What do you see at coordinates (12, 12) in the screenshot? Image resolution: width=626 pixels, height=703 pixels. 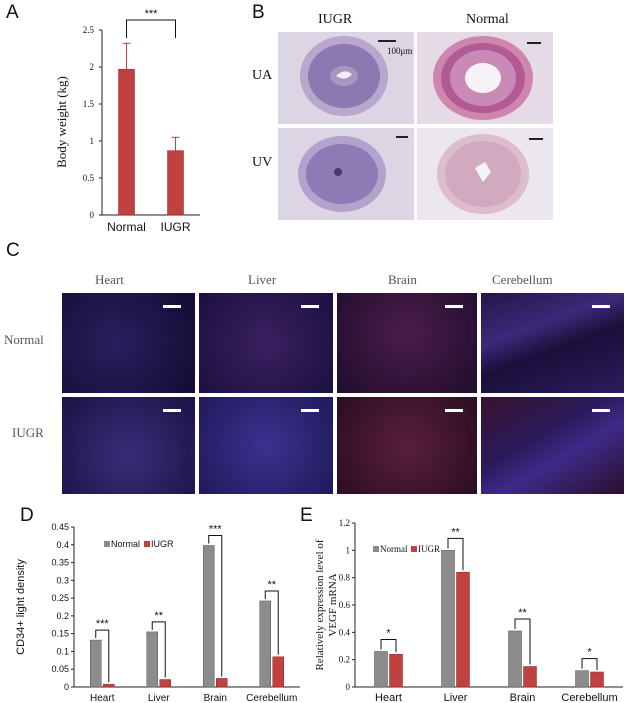 I see `panel-label-a: A` at bounding box center [12, 12].